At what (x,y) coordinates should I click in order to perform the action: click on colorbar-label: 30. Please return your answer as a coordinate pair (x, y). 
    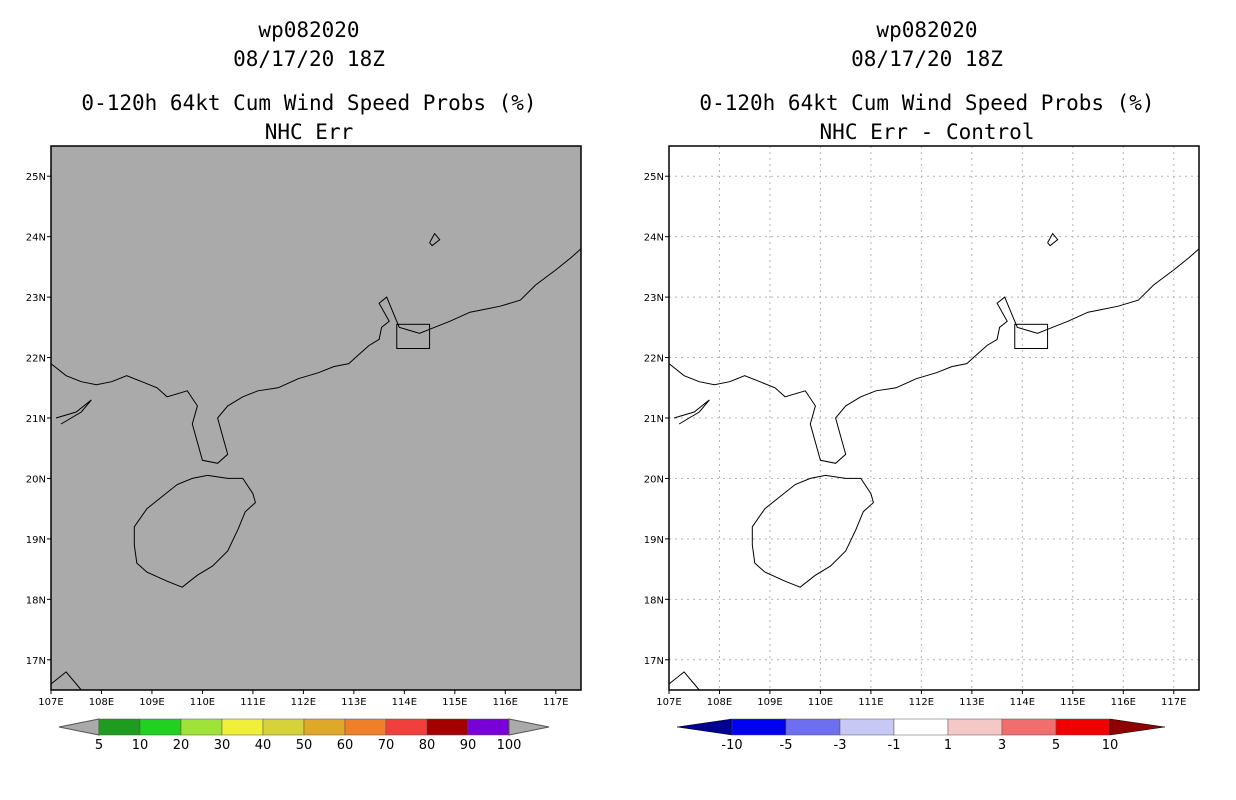
    Looking at the image, I should click on (222, 745).